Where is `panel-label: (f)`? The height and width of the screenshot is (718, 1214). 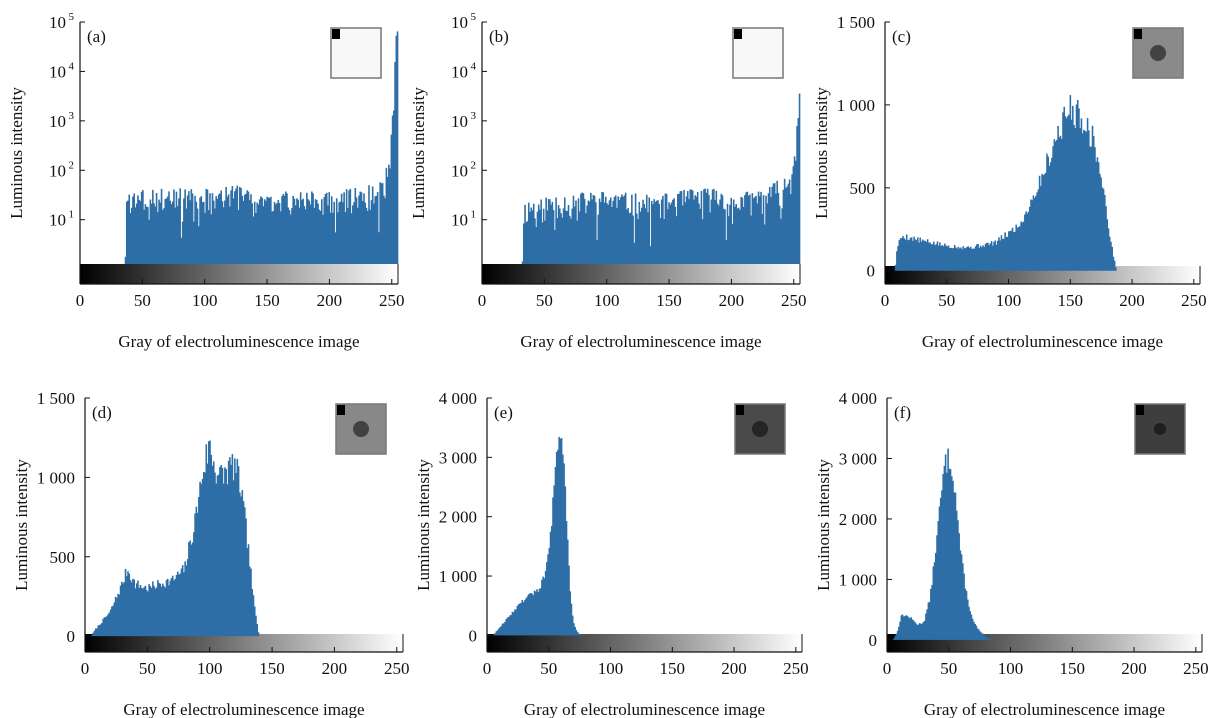 panel-label: (f) is located at coordinates (902, 412).